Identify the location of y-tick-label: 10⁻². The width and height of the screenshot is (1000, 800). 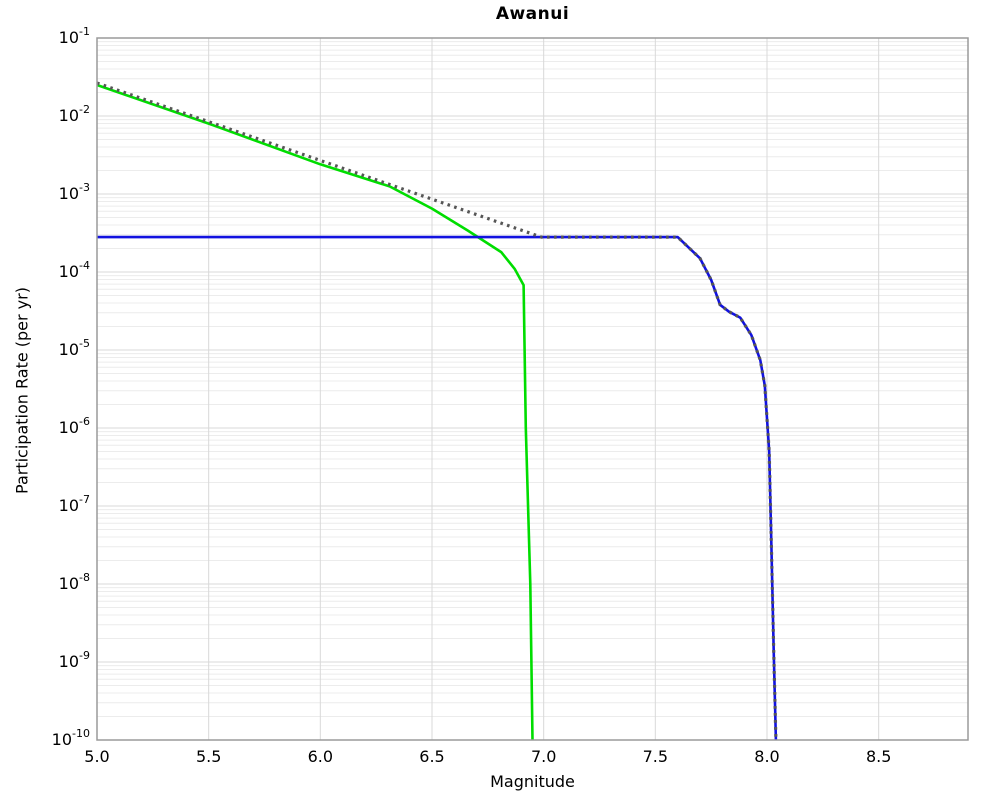
(74, 114).